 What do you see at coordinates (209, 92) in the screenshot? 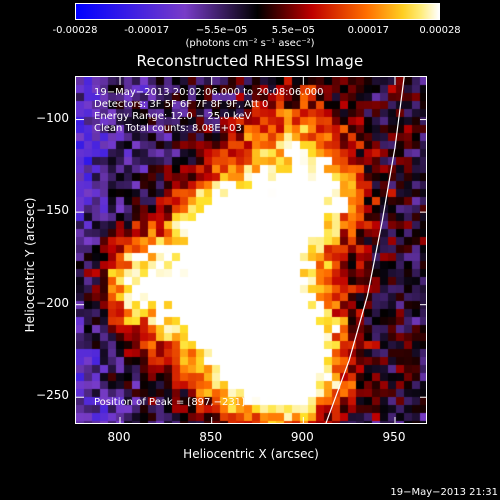
I see `annotation-time: 19−May−2013 20:02:06.000 to 20:08:06.000` at bounding box center [209, 92].